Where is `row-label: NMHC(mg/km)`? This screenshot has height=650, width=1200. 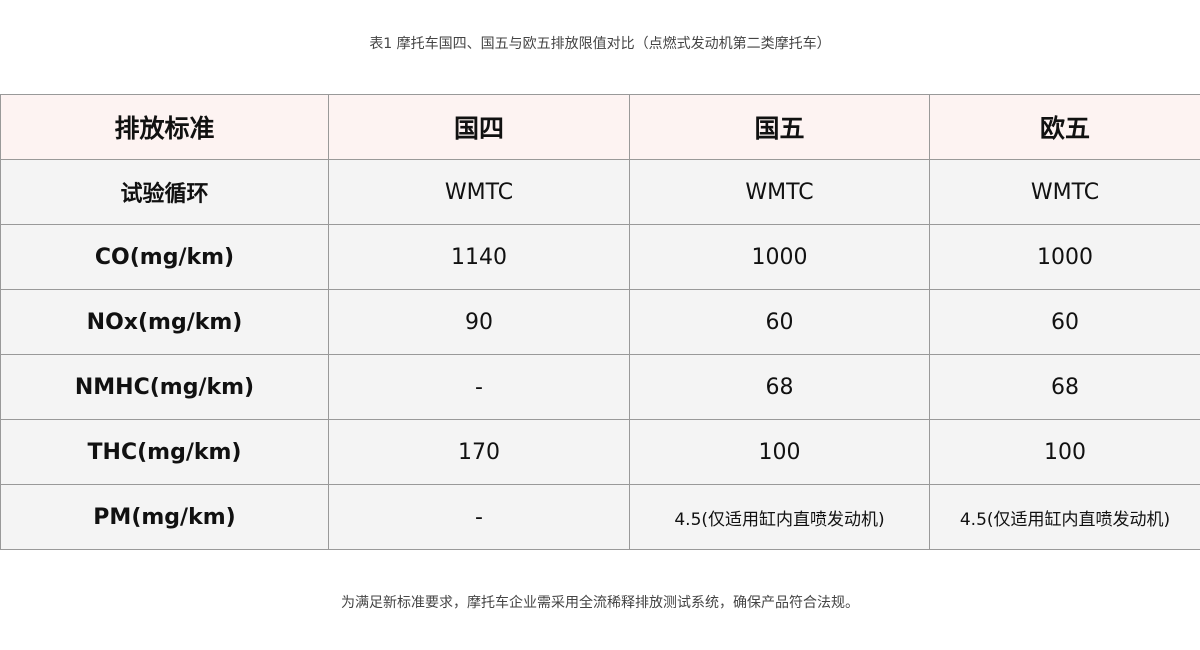
row-label: NMHC(mg/km) is located at coordinates (164, 387).